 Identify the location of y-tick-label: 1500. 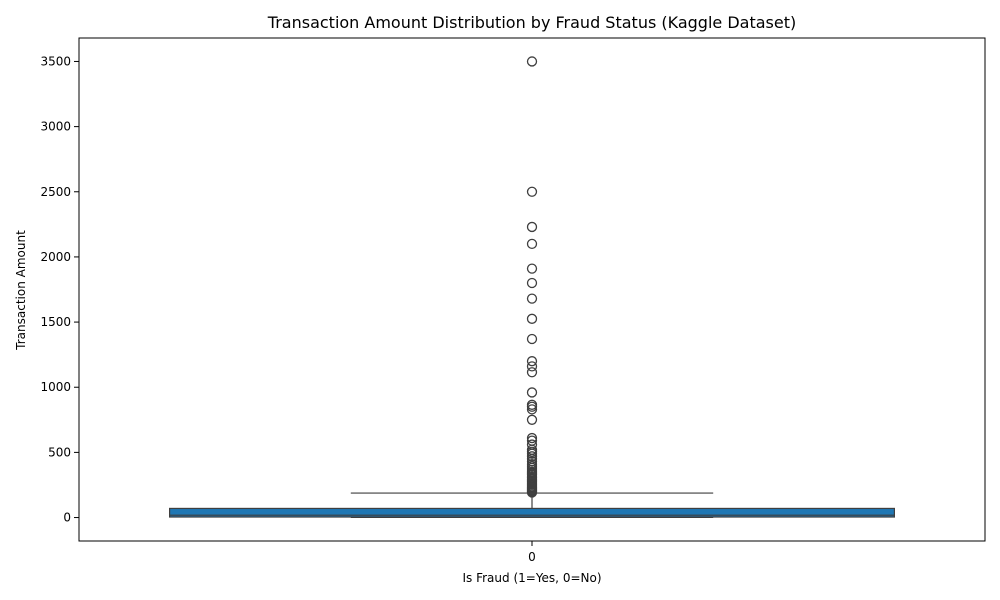
(55, 322).